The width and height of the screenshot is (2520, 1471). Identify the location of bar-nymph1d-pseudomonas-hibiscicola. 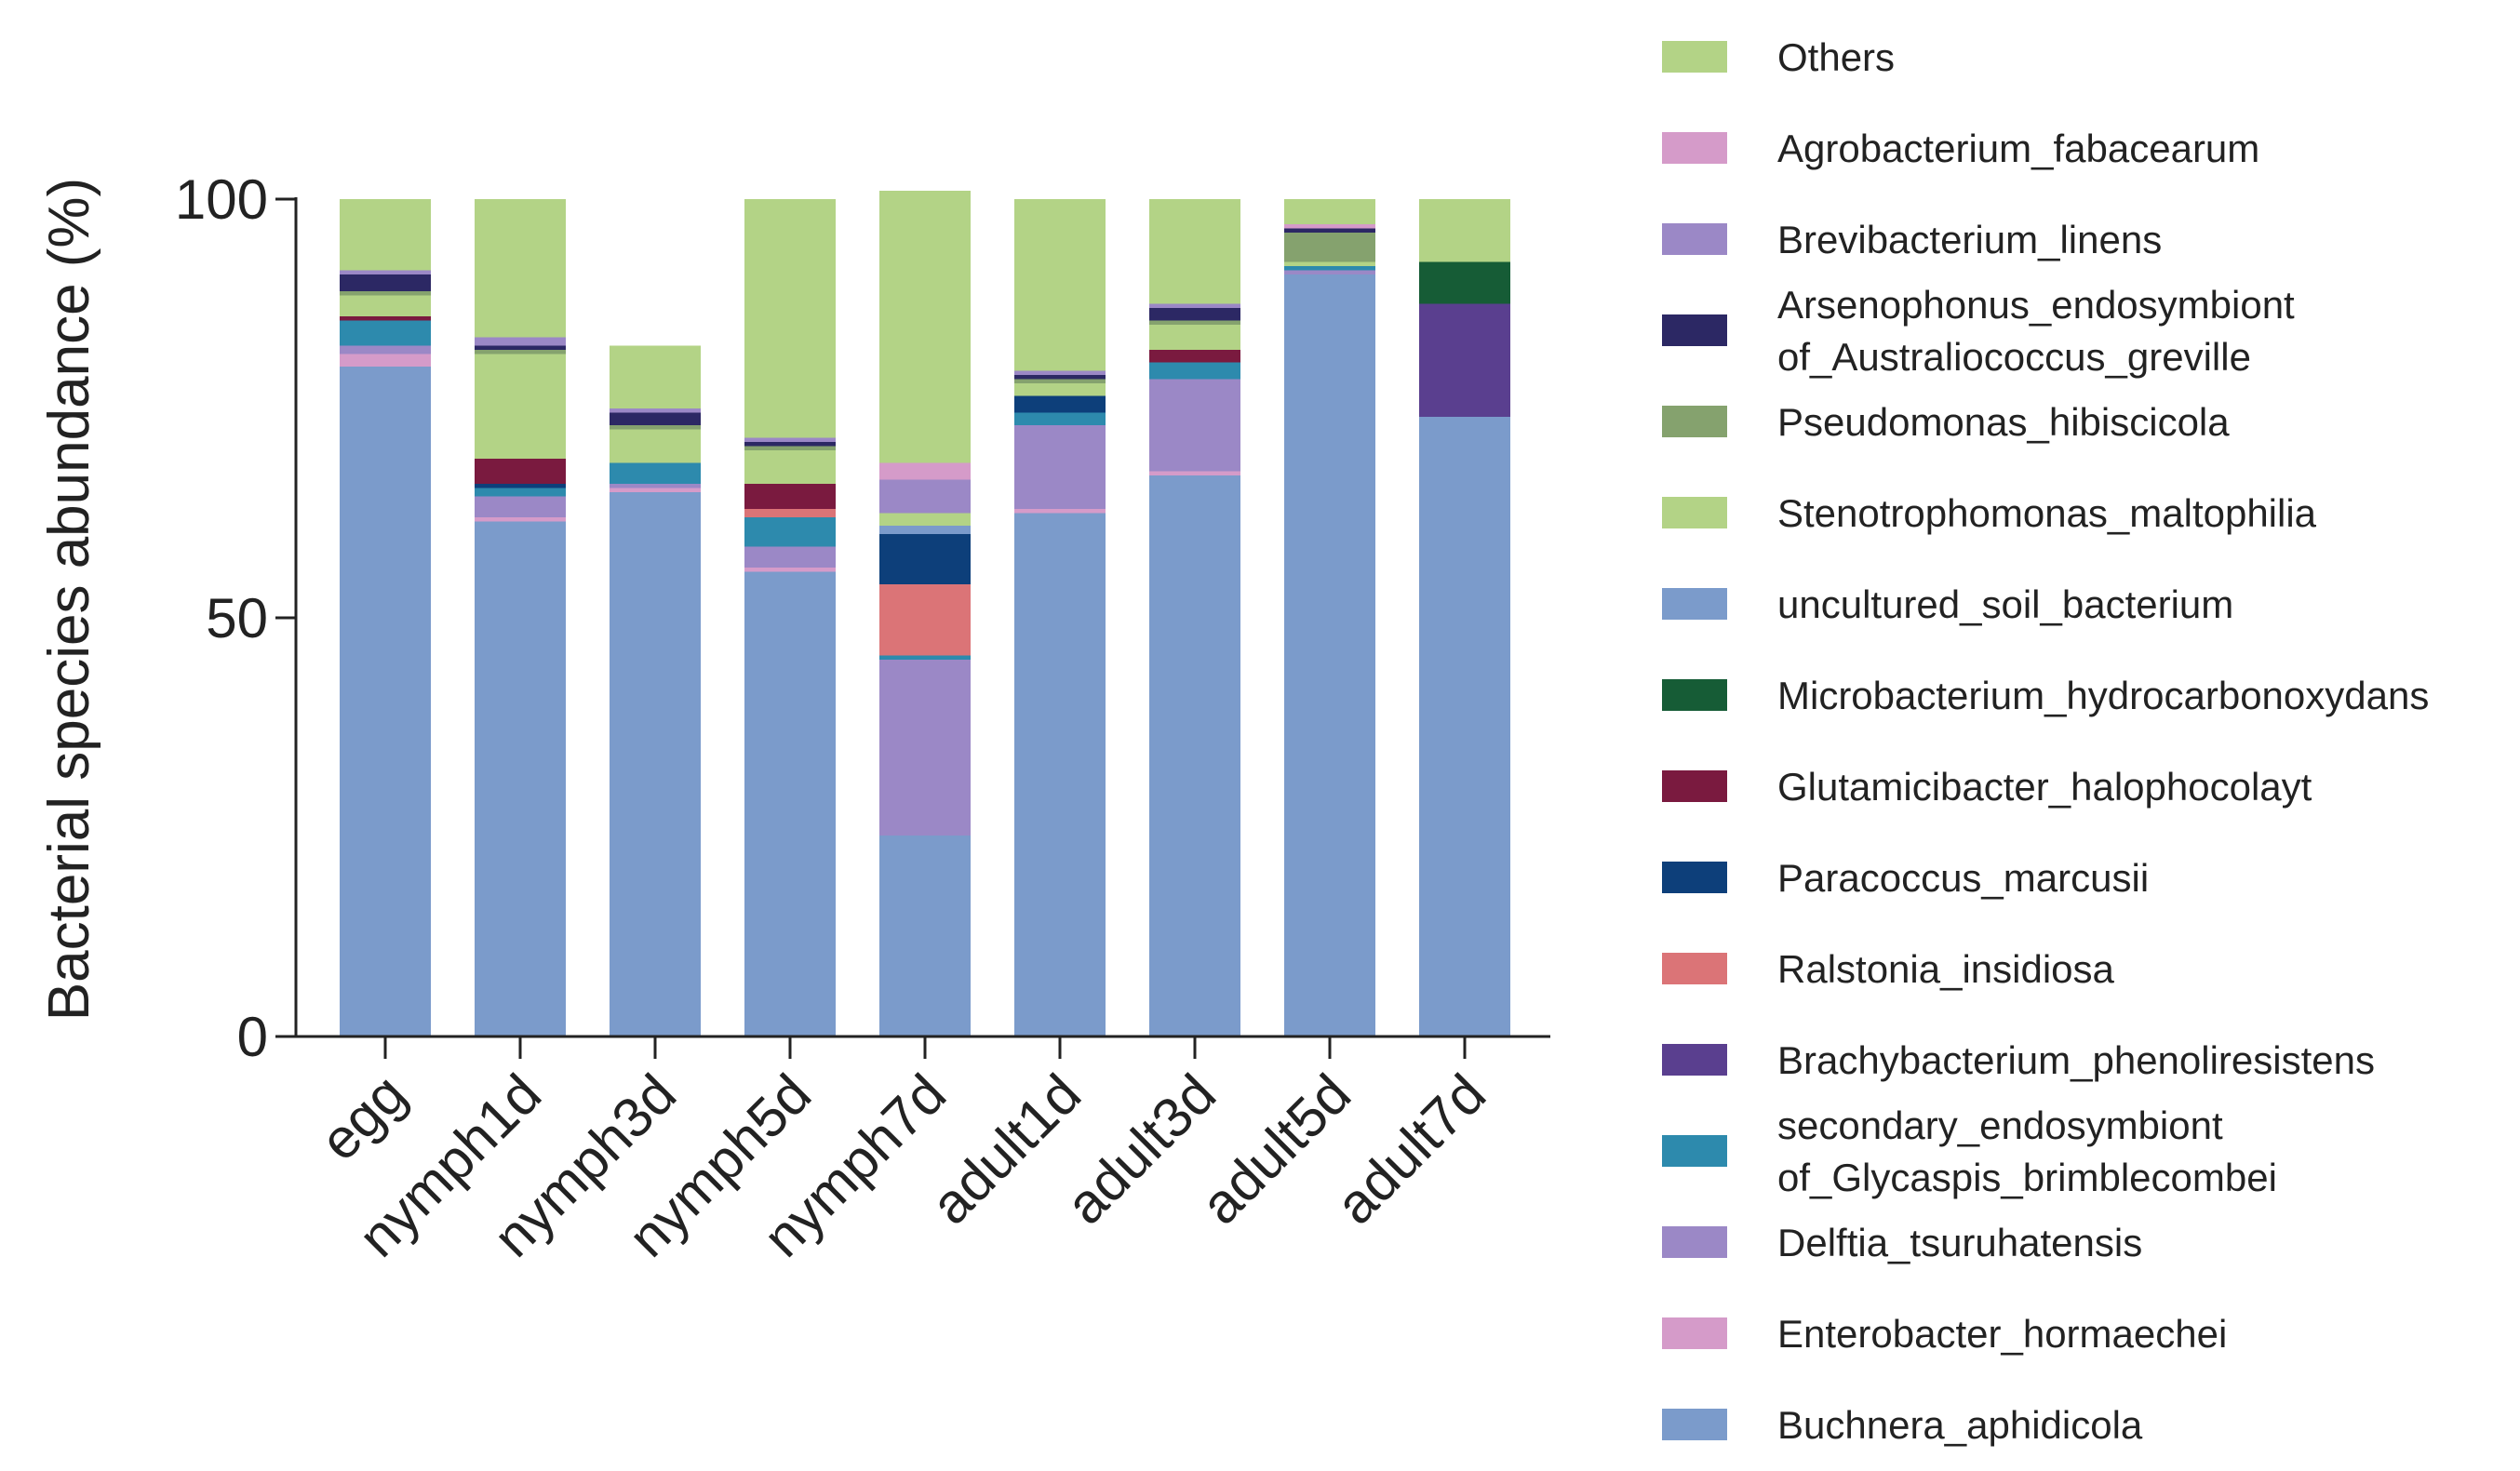
(520, 352).